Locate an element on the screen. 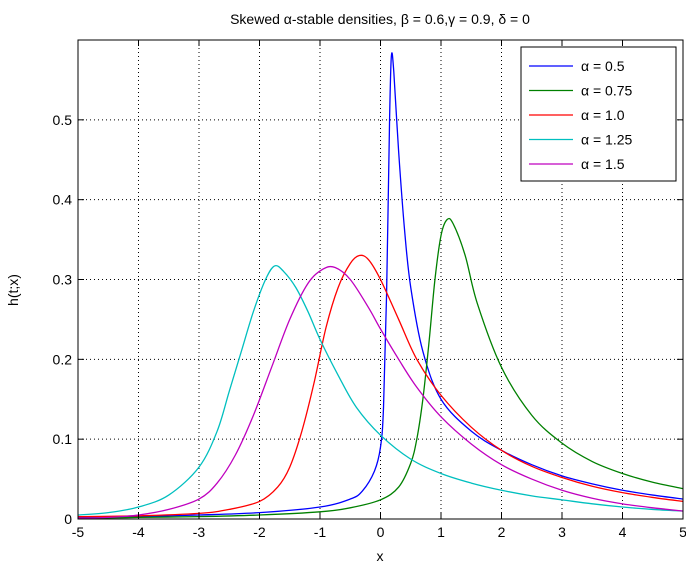 This screenshot has height=567, width=686. y-axis-label: h(t;x) is located at coordinates (13, 290).